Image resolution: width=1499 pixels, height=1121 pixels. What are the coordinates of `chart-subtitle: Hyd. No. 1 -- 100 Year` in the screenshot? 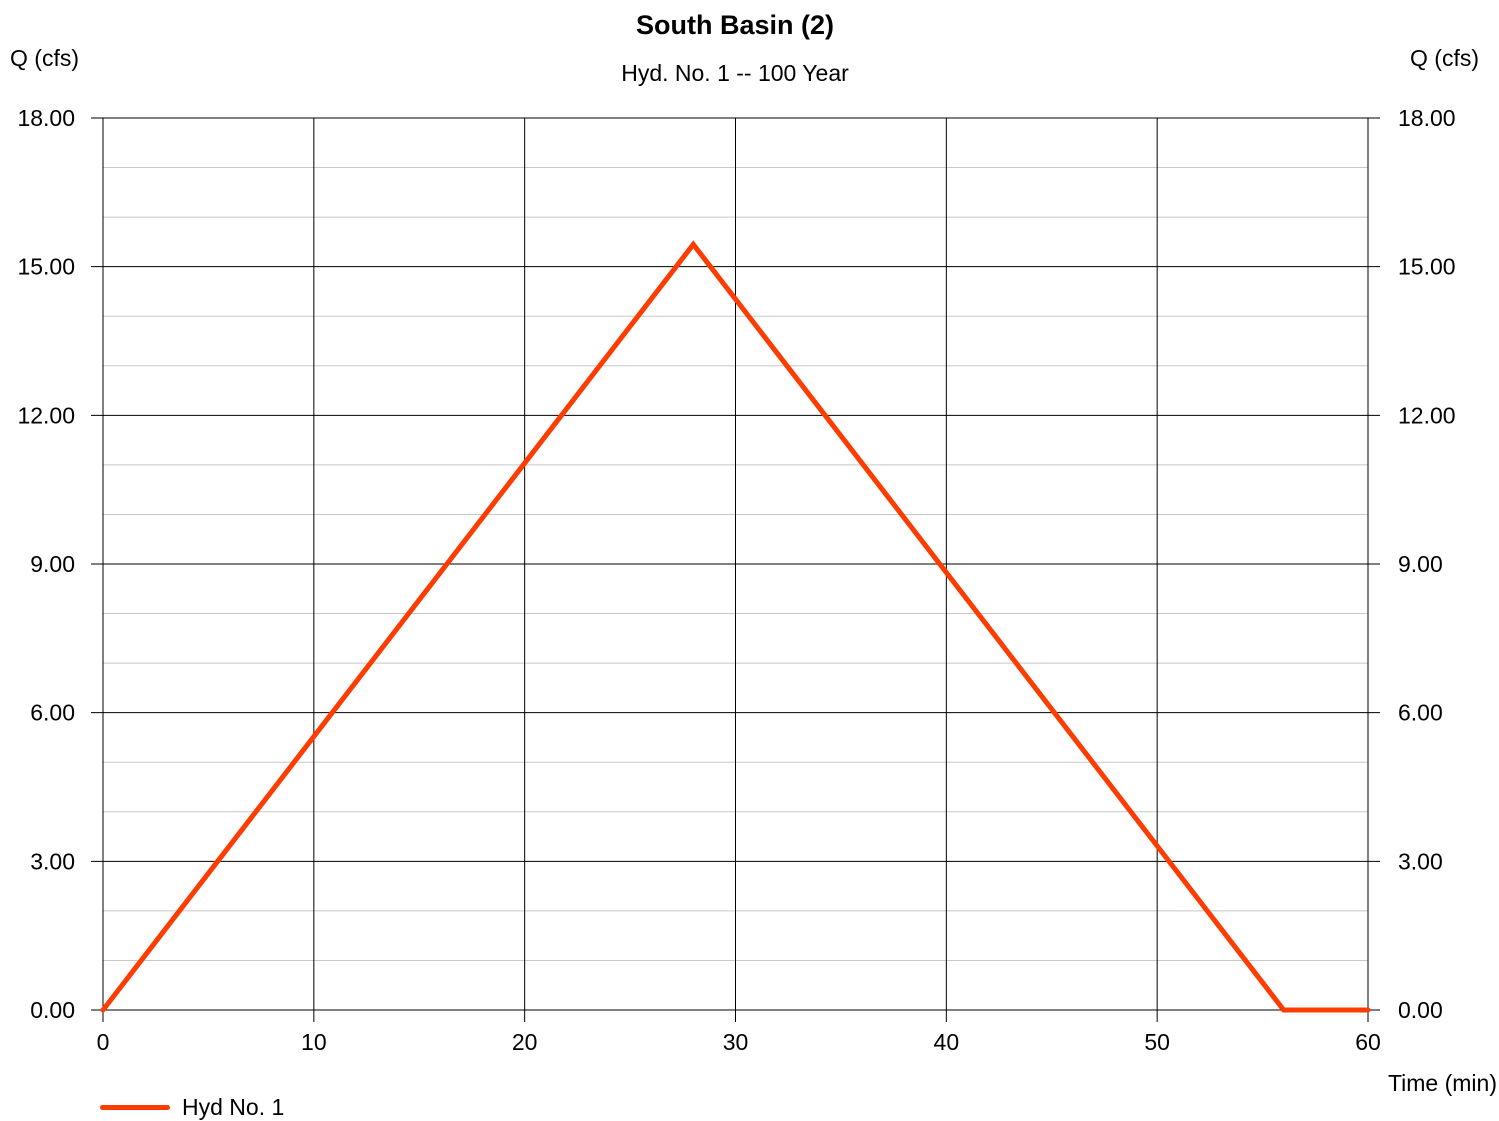 It's located at (735, 73).